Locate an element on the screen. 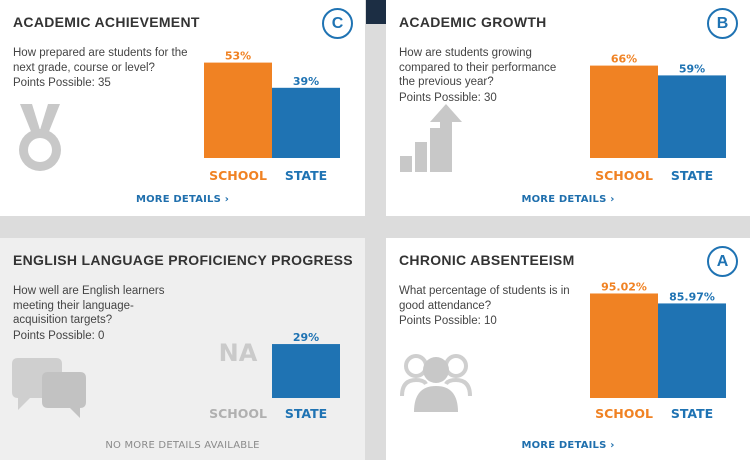  people-icon is located at coordinates (436, 383).